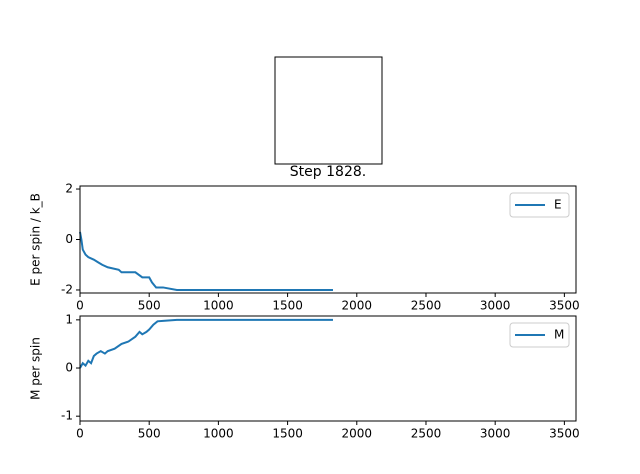  I want to click on y-axis-label: M per spin, so click(36, 368).